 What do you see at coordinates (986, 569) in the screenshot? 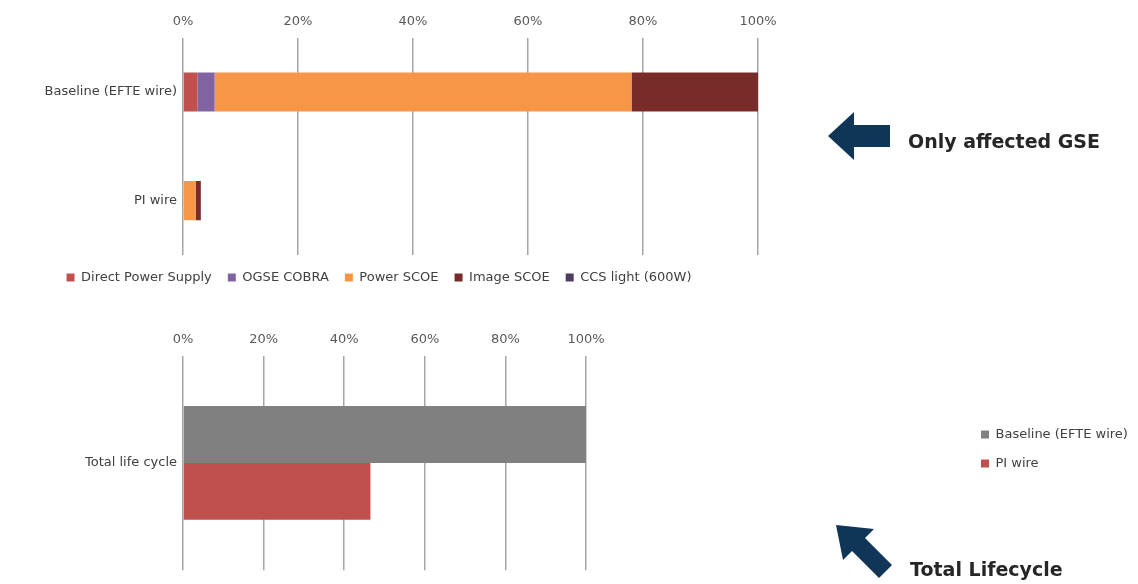
I see `text: Total Lifecycle` at bounding box center [986, 569].